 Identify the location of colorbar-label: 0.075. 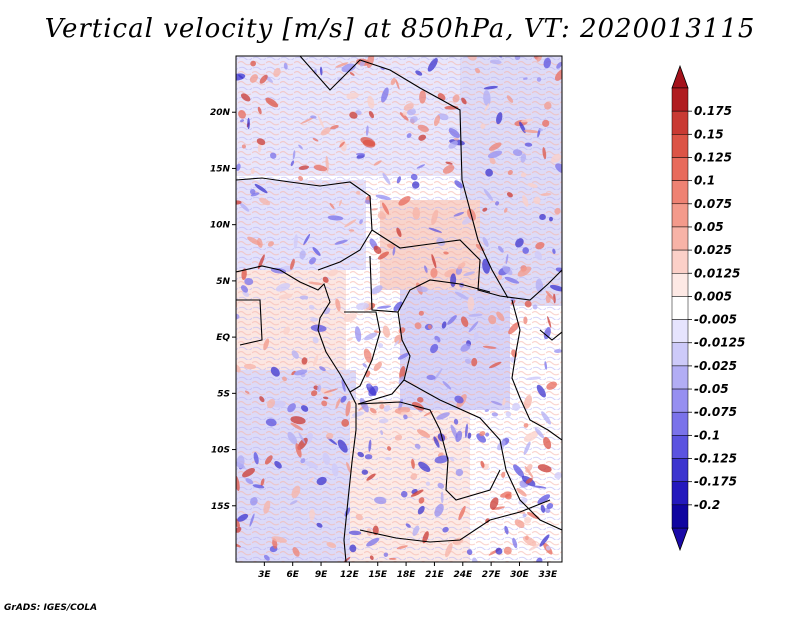
(713, 204).